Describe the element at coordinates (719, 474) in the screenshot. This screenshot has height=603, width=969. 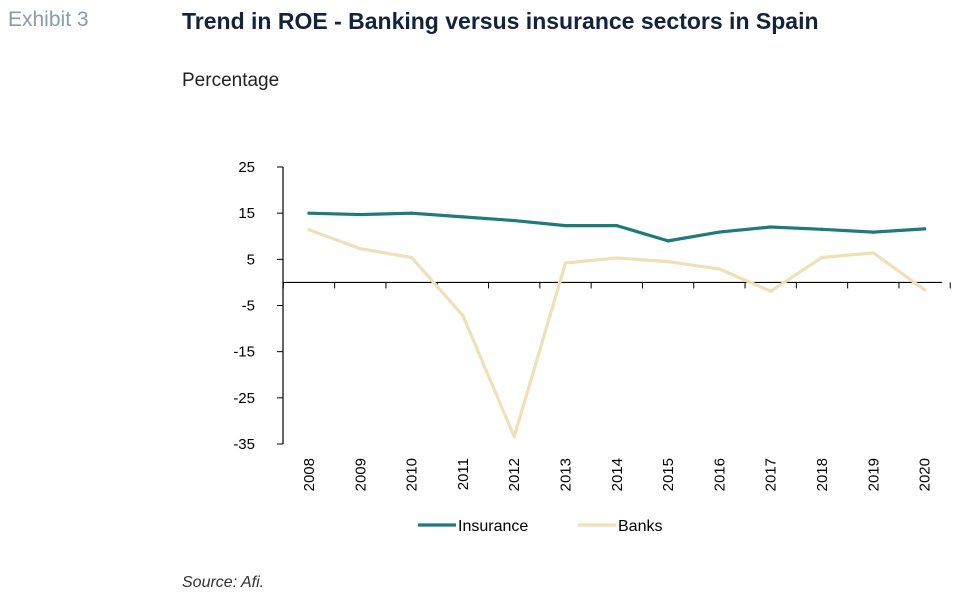
I see `x-tick-label: 2016` at that location.